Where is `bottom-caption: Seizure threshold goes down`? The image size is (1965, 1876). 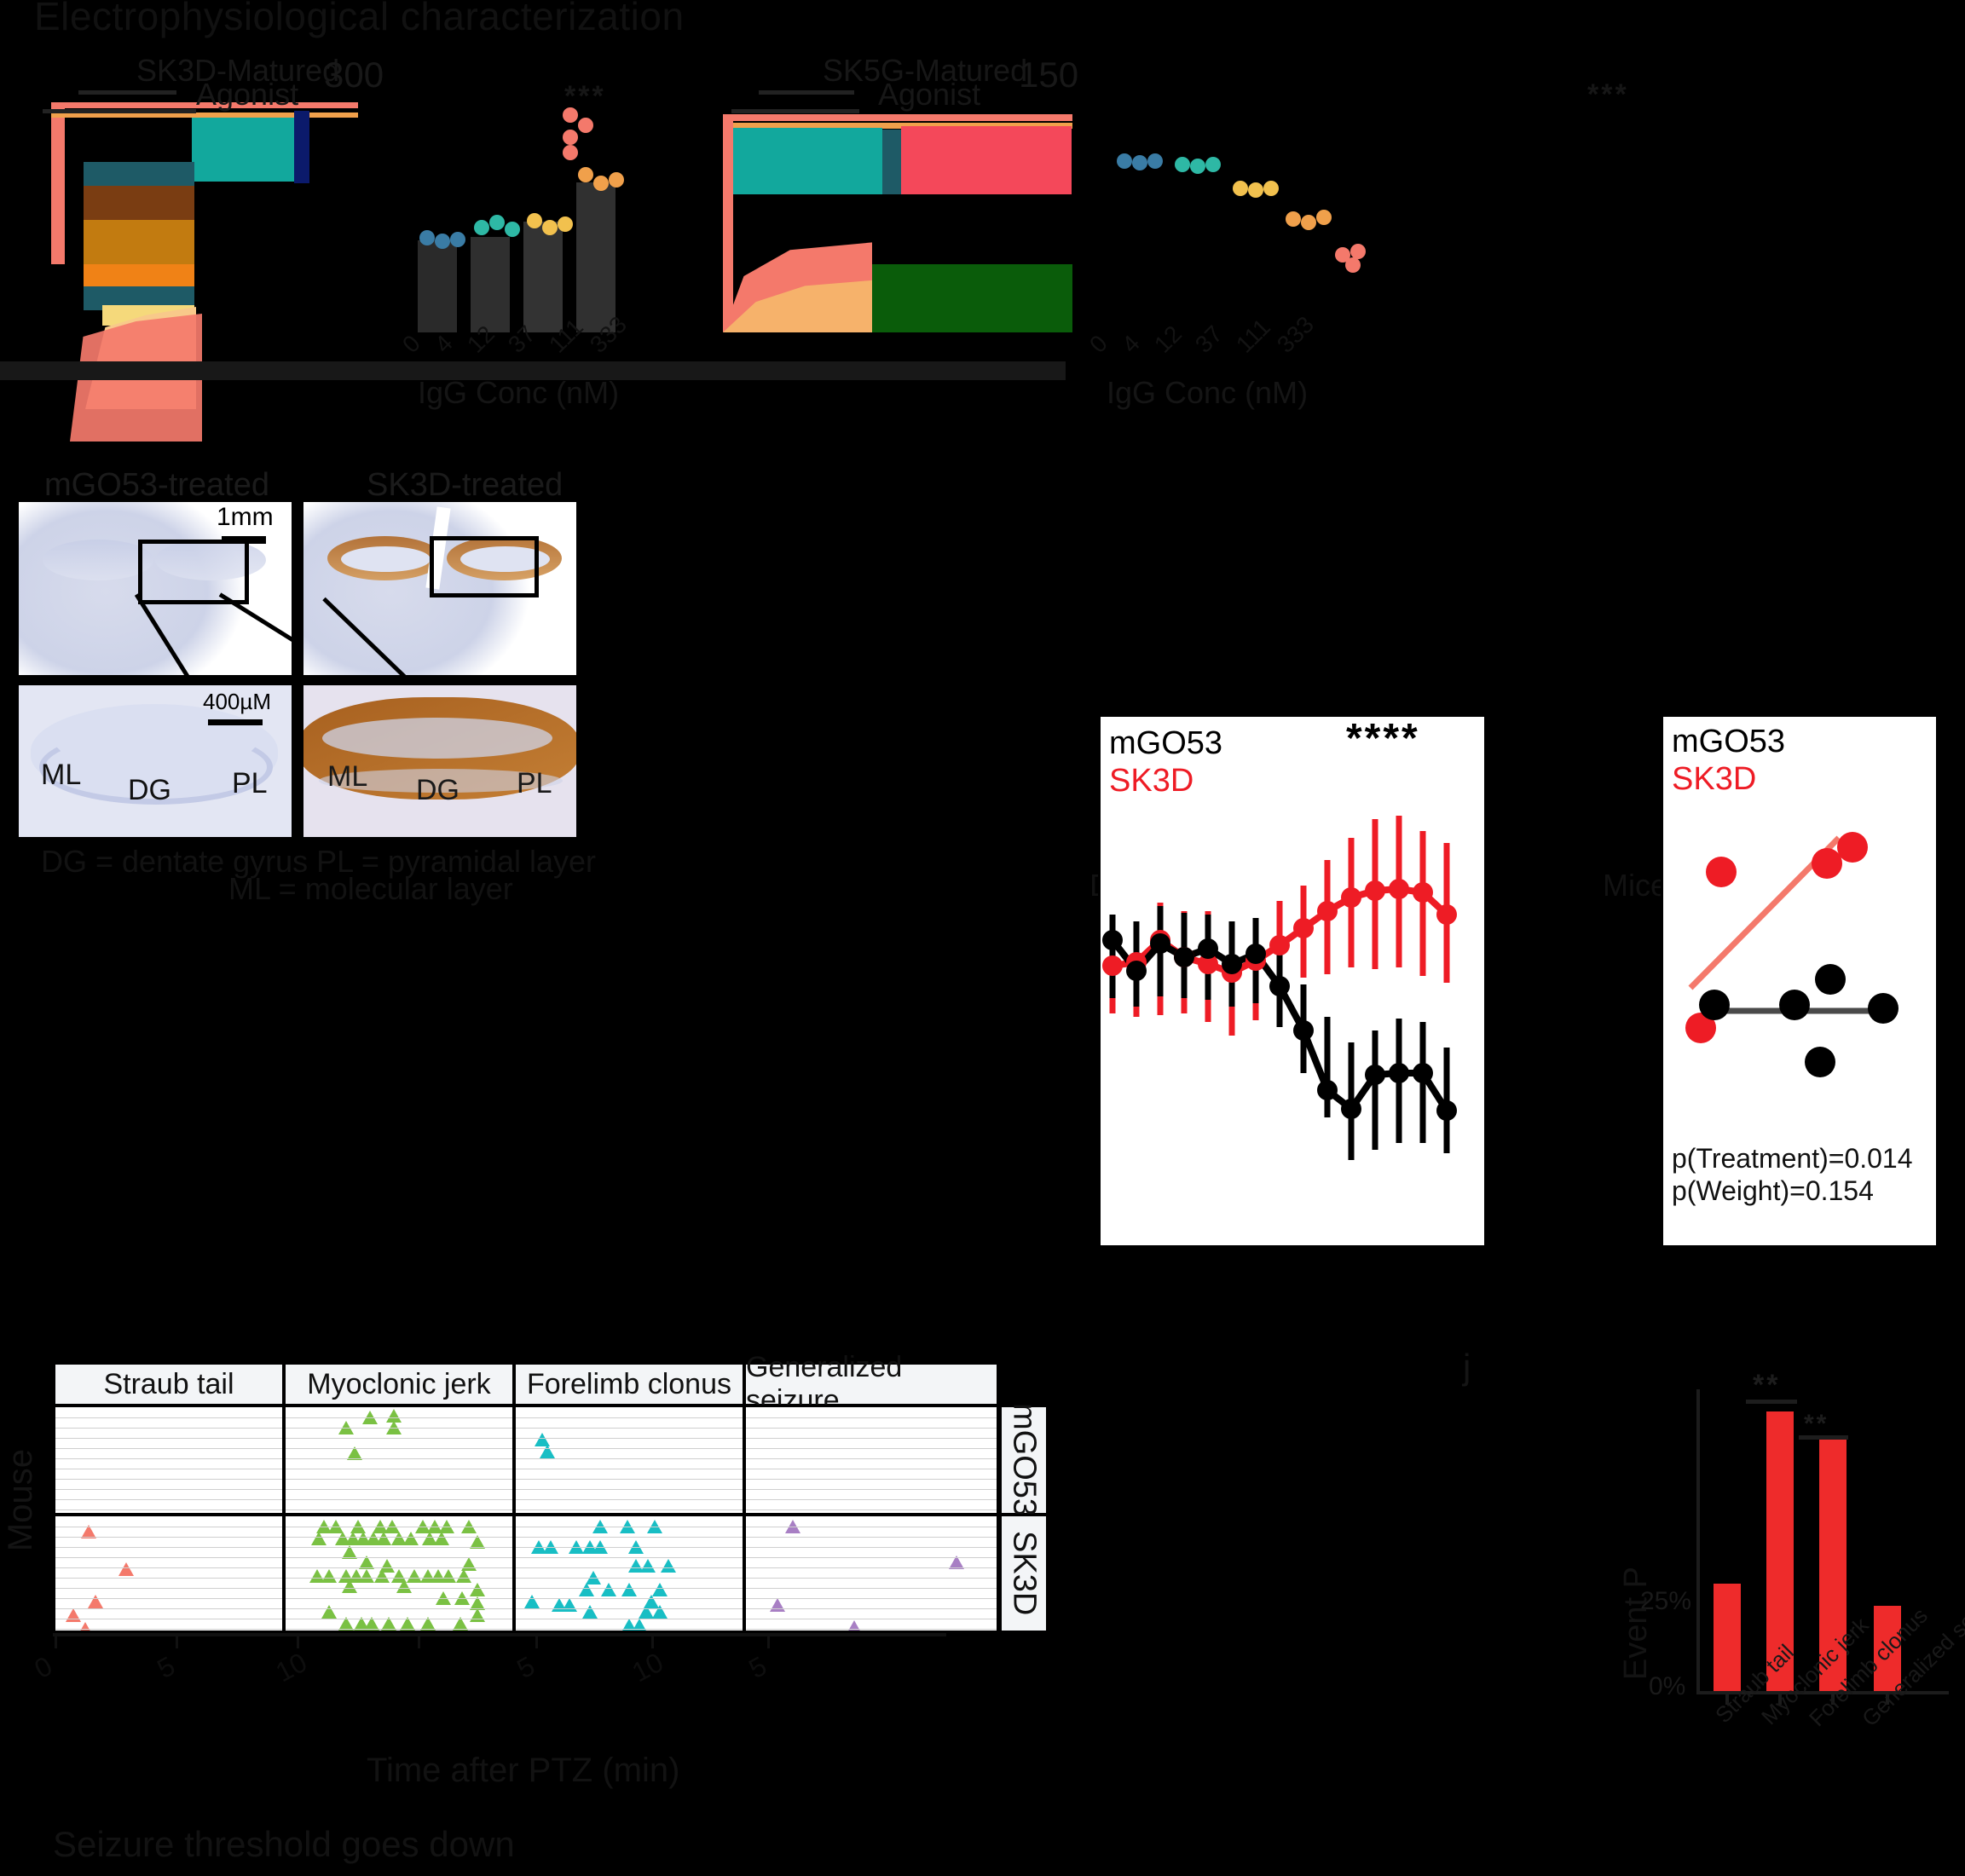 bottom-caption: Seizure threshold goes down is located at coordinates (284, 1844).